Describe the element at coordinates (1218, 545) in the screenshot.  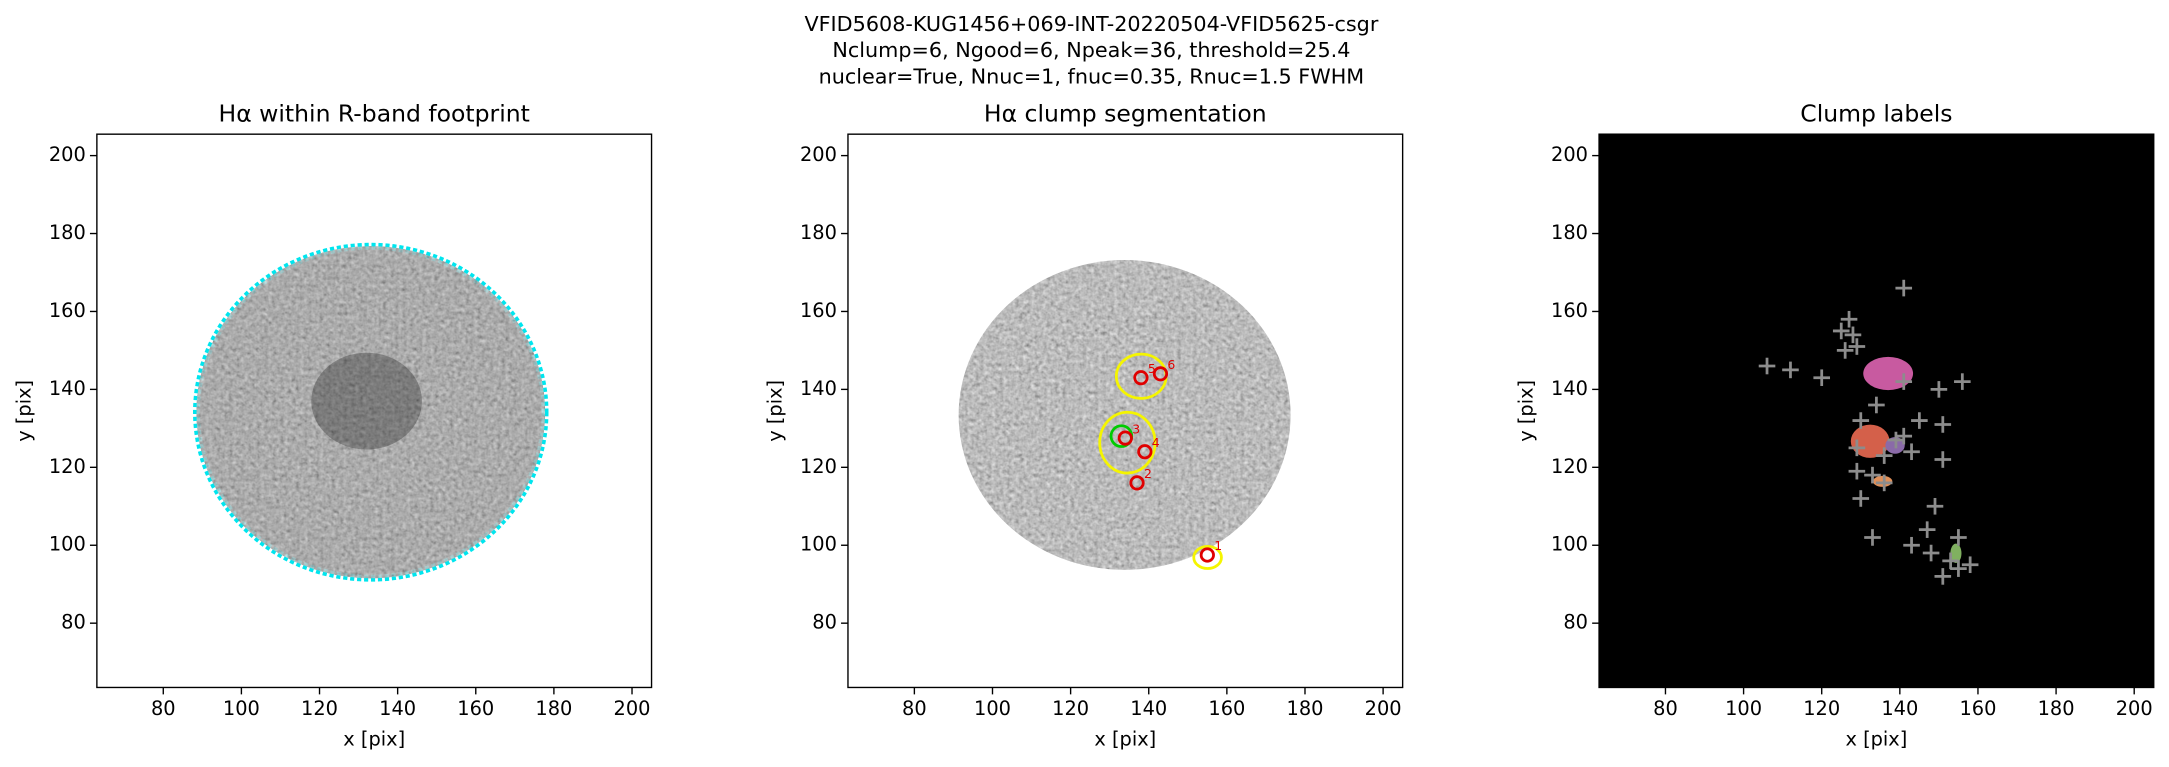
I see `clump-label: 1` at that location.